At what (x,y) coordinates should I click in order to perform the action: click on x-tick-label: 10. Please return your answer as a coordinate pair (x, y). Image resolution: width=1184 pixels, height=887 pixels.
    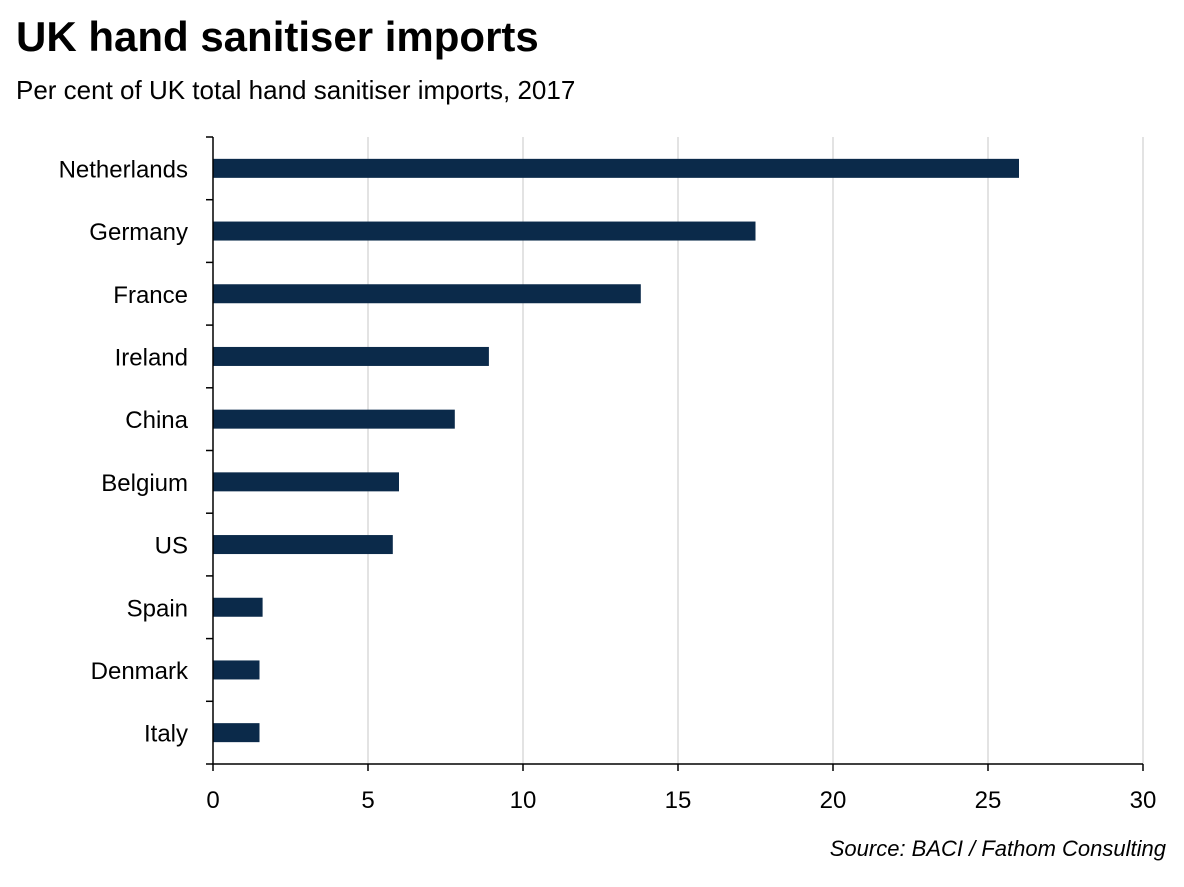
    Looking at the image, I should click on (523, 800).